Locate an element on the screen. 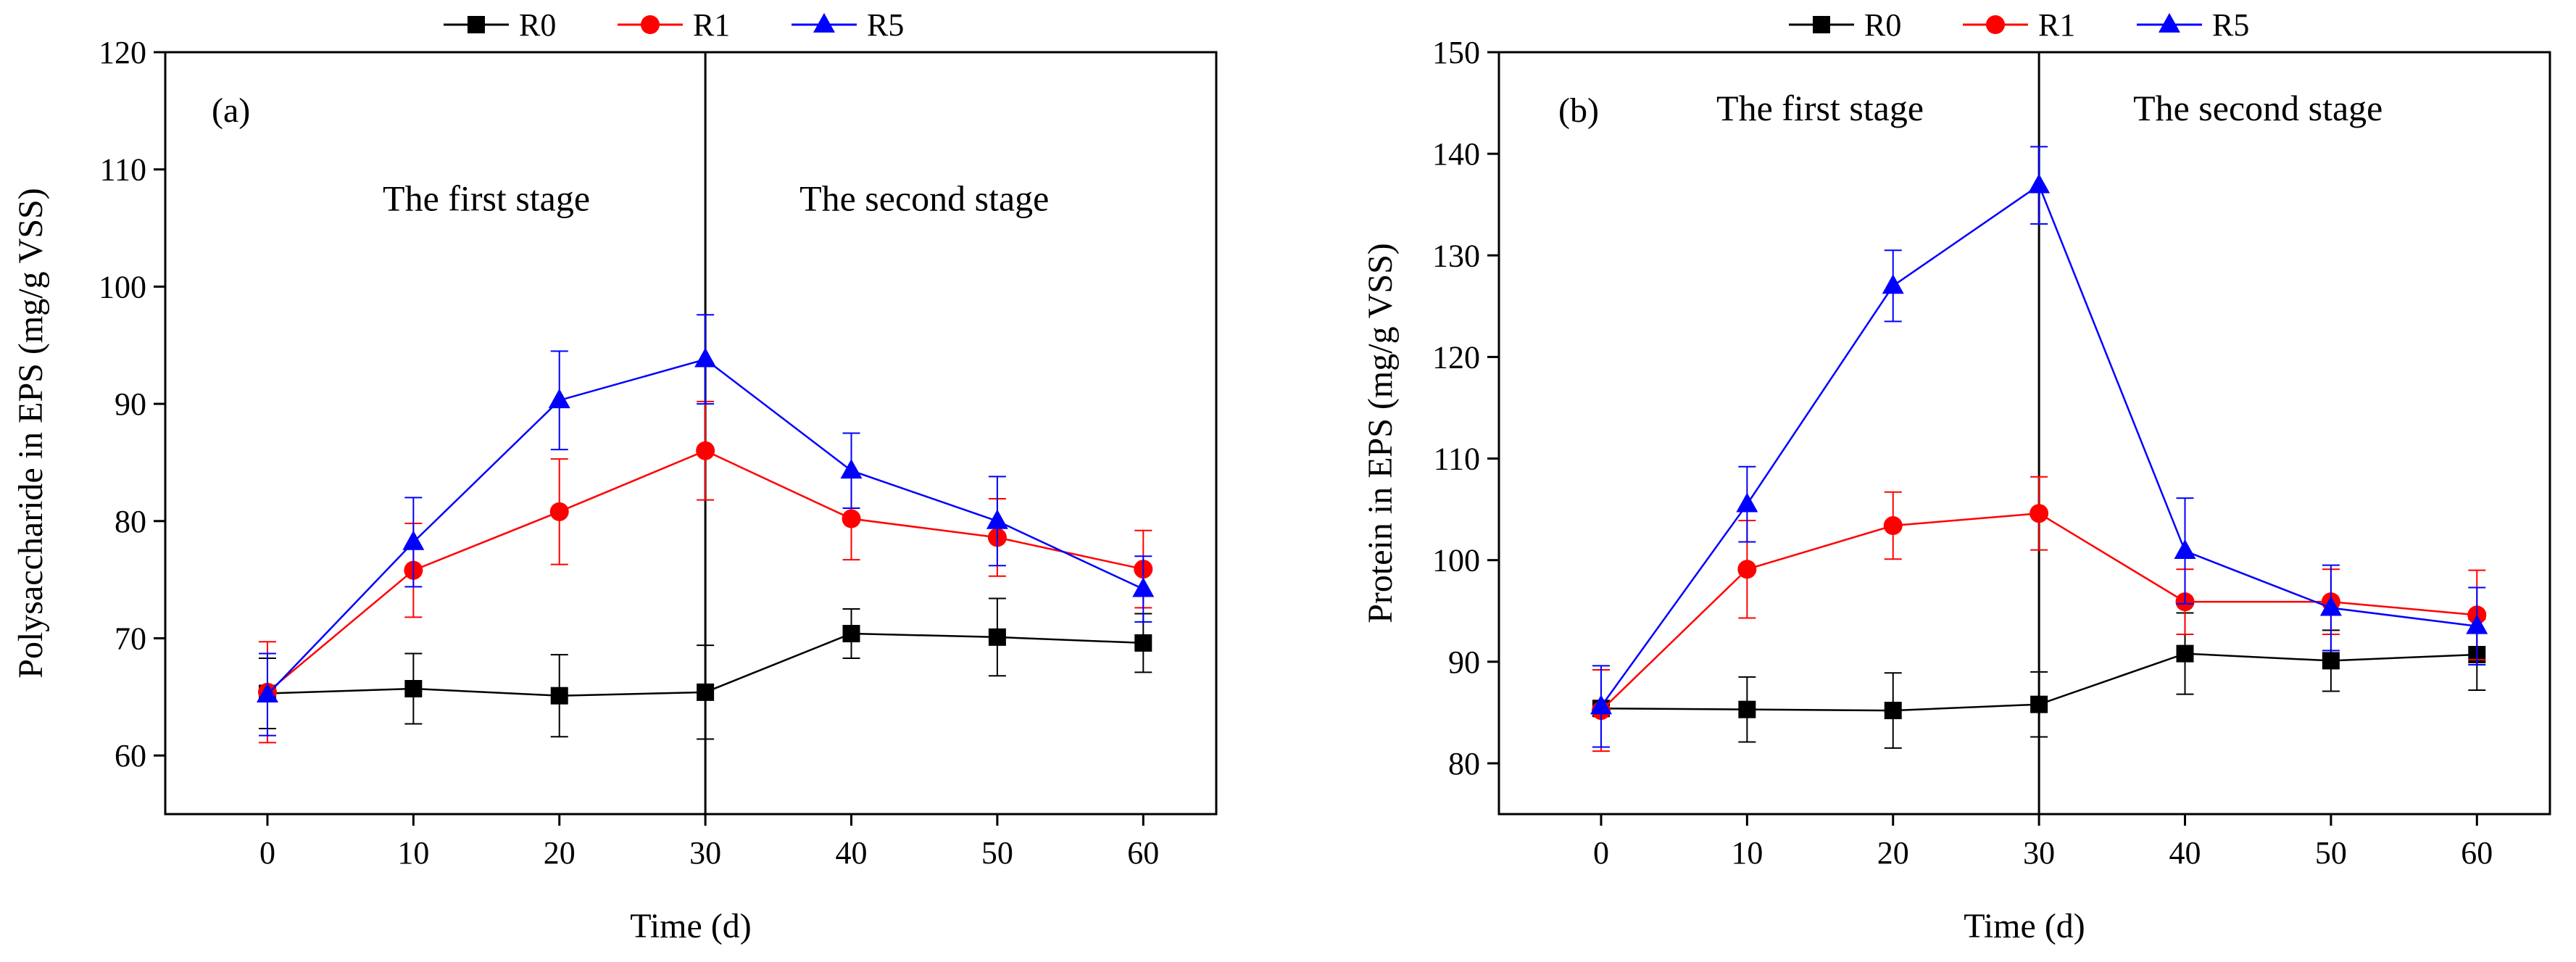  panel-label: (b) is located at coordinates (1578, 110).